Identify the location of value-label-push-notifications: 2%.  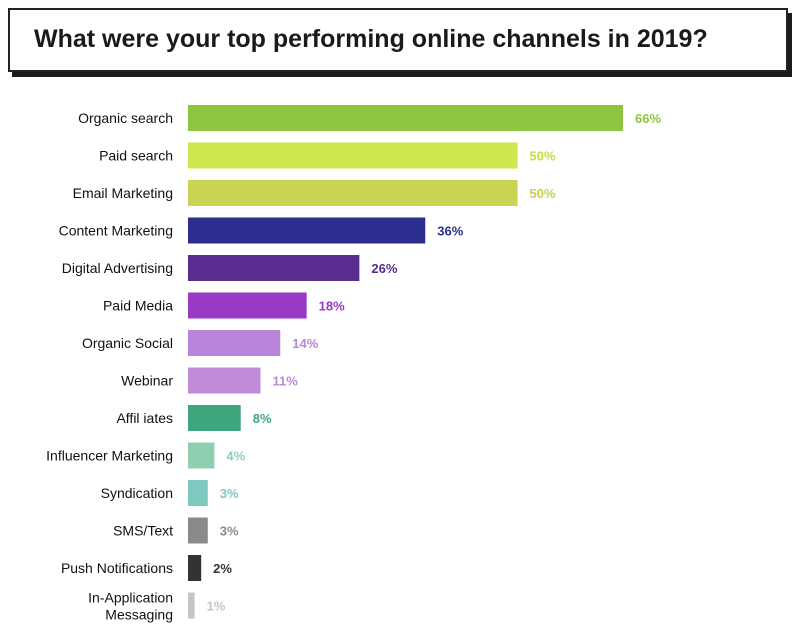
(222, 568).